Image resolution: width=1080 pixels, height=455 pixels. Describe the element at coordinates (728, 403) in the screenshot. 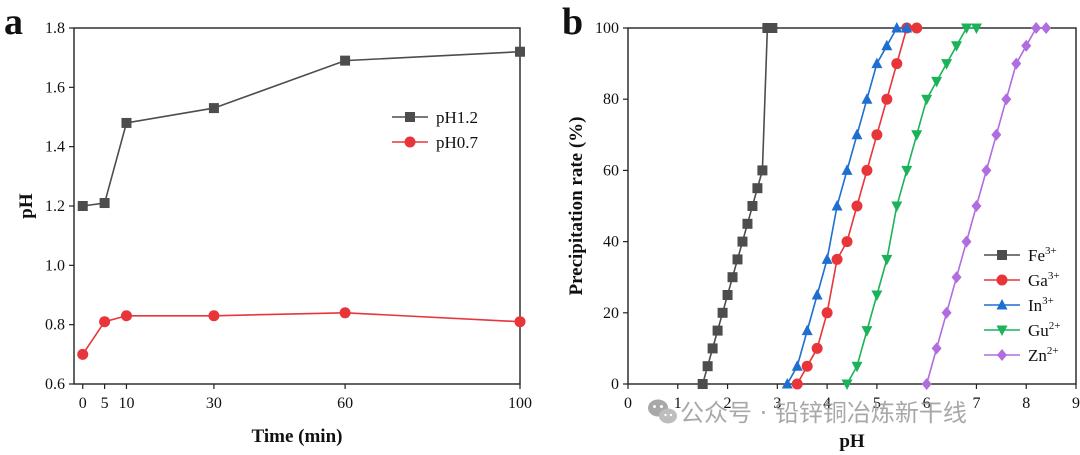

I see `x-tick-label: 2` at that location.